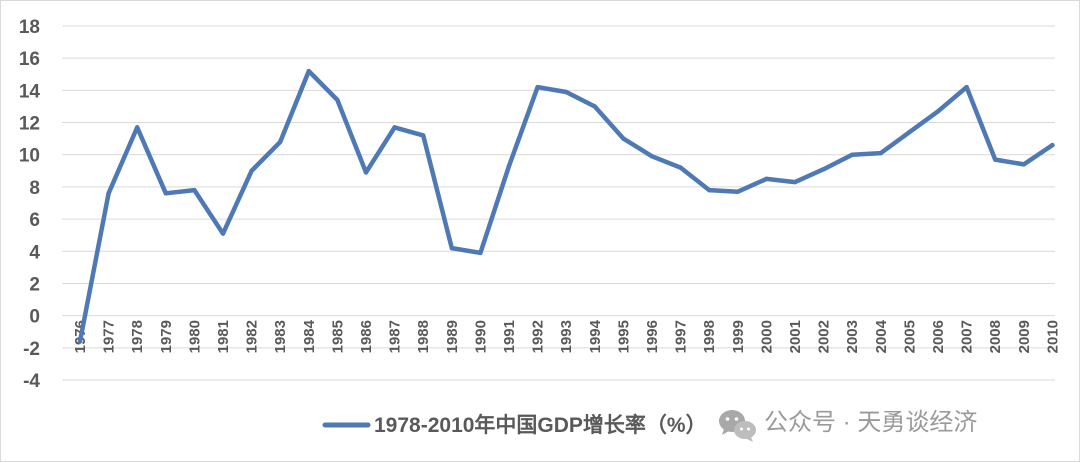 The height and width of the screenshot is (462, 1080). Describe the element at coordinates (538, 336) in the screenshot. I see `x-tick-label: 1992` at that location.